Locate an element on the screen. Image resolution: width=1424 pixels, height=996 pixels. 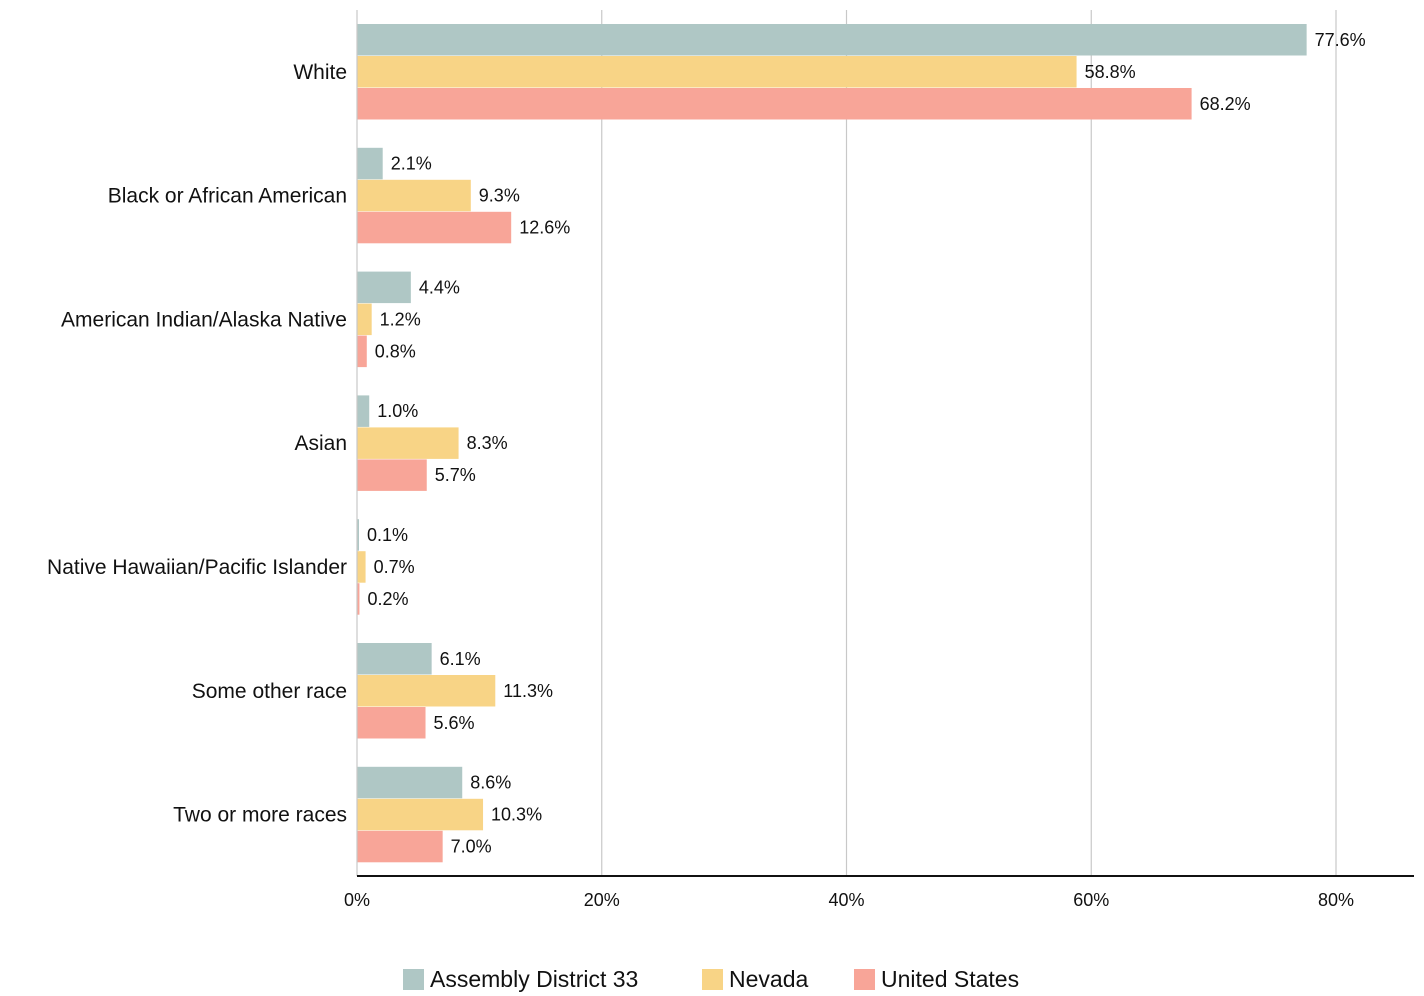
data-label: 11.3% is located at coordinates (528, 691).